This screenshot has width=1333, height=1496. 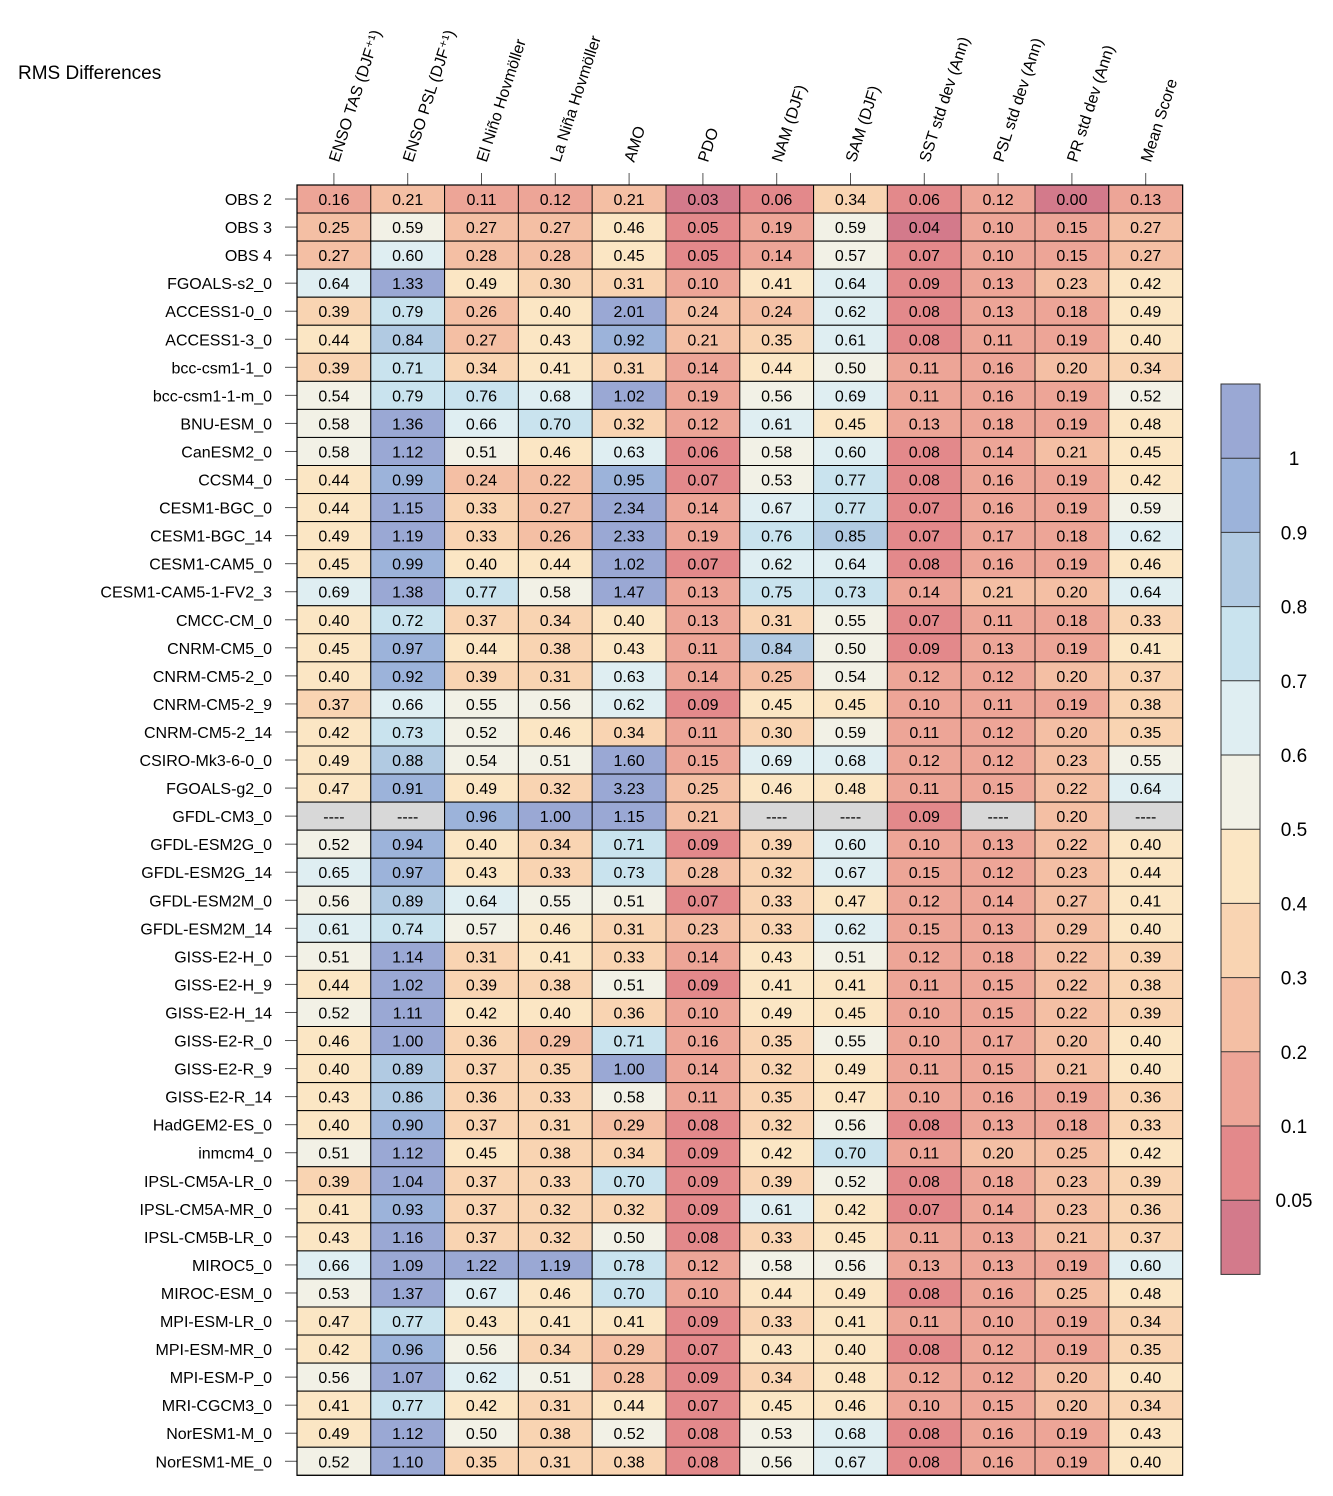 I want to click on cell-value: 0.29, so click(x=555, y=1042).